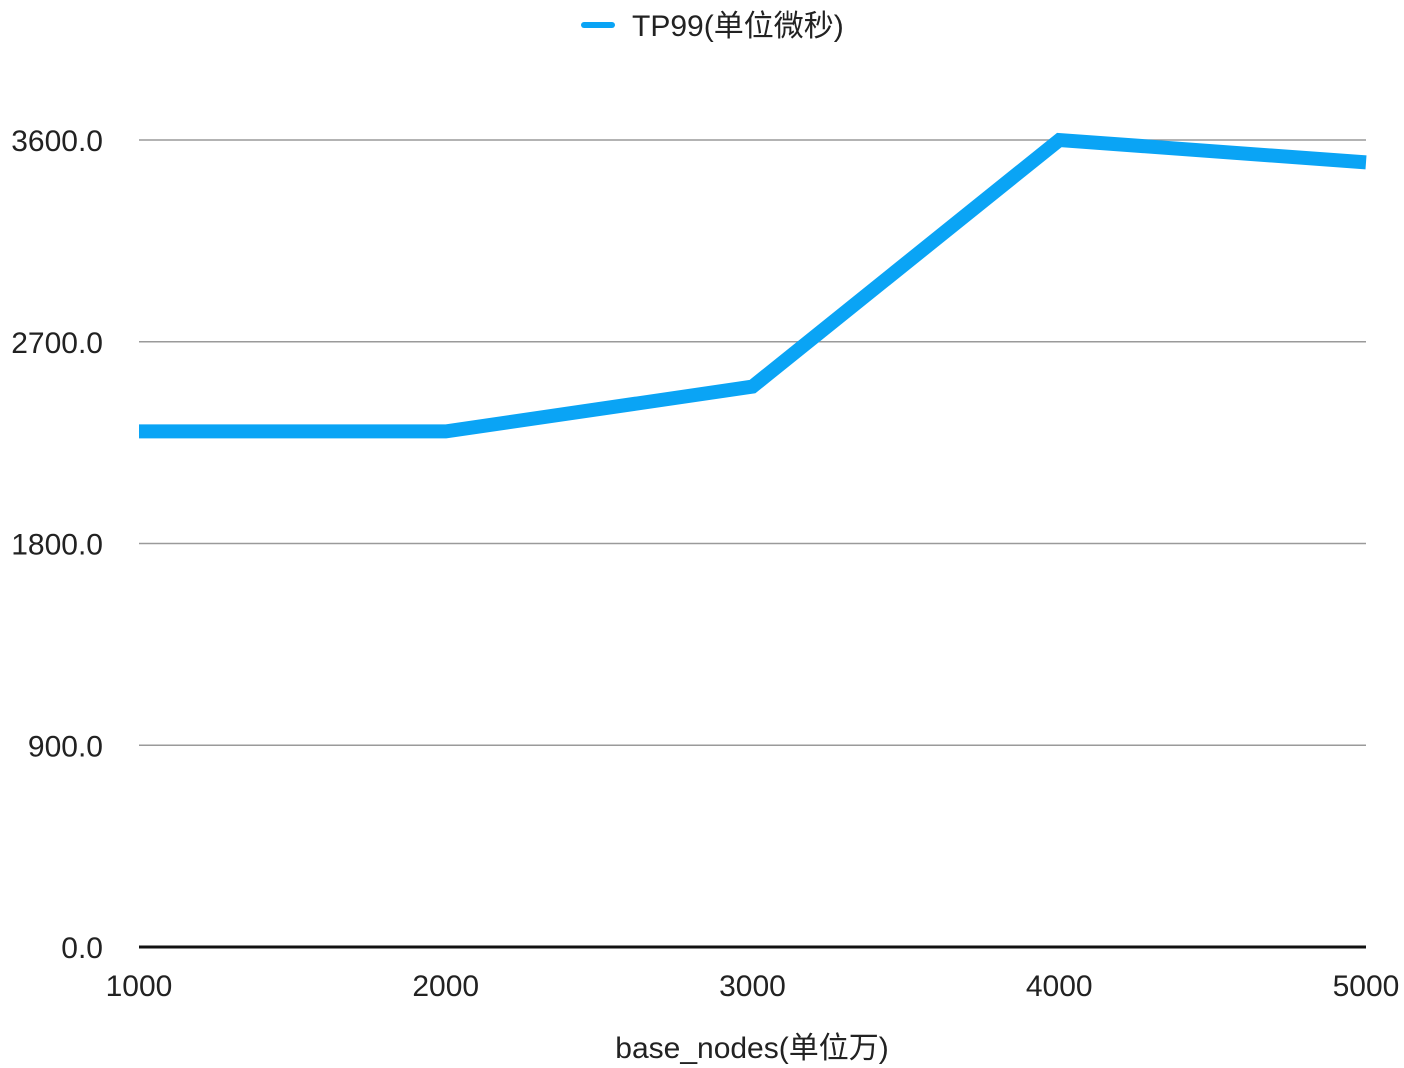 The width and height of the screenshot is (1404, 1068). What do you see at coordinates (1366, 986) in the screenshot?
I see `x-tick-label-4: 5000` at bounding box center [1366, 986].